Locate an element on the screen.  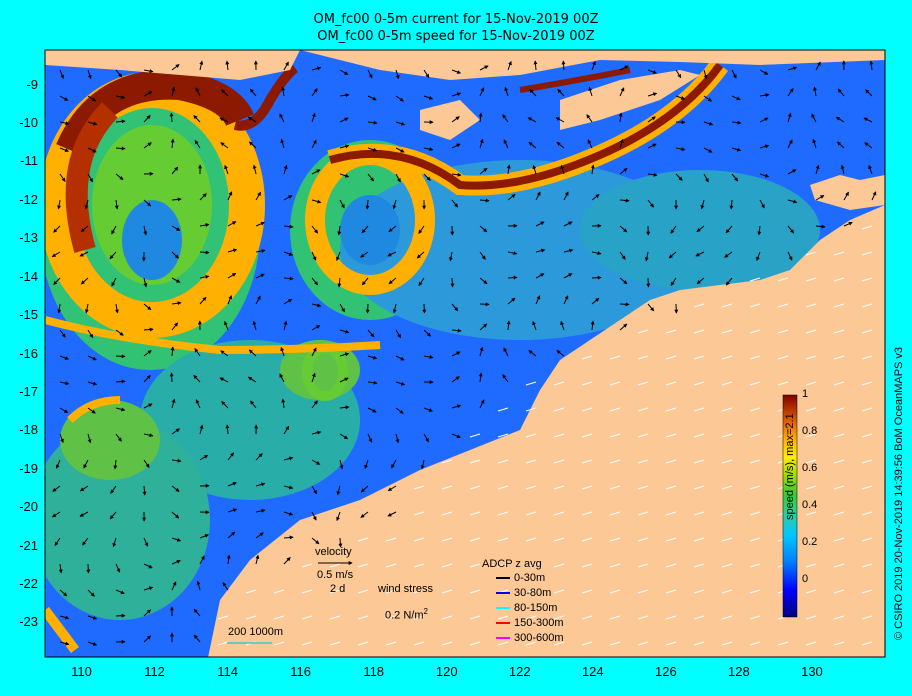
longitude-tick: 116 is located at coordinates (300, 671).